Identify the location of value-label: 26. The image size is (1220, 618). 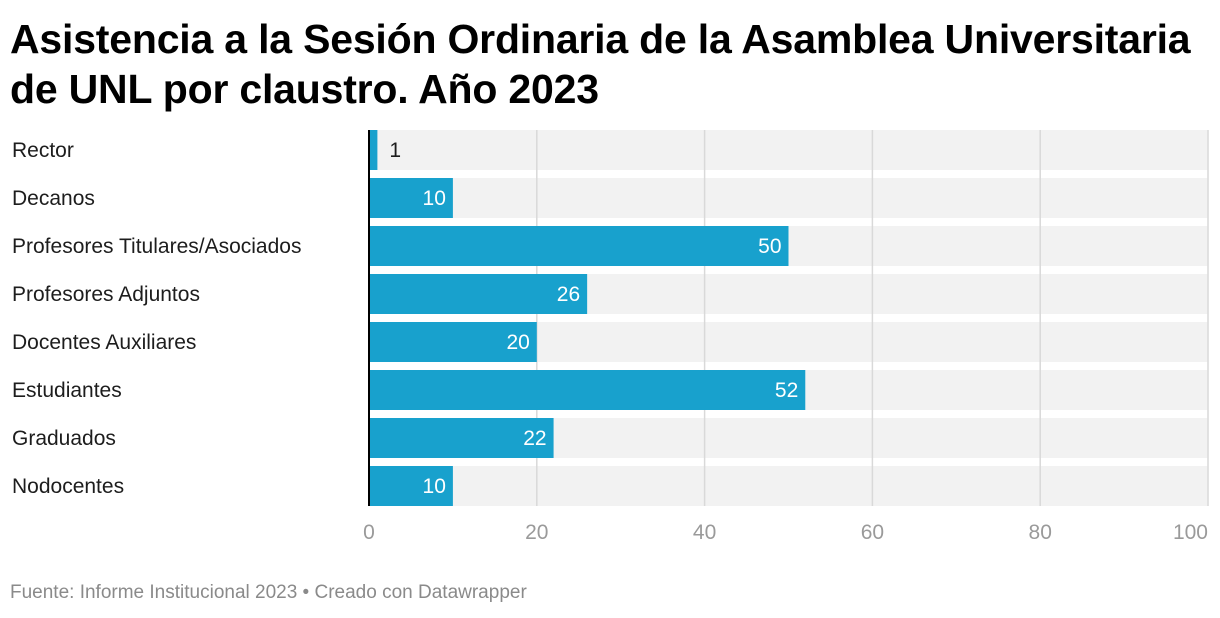
(568, 294).